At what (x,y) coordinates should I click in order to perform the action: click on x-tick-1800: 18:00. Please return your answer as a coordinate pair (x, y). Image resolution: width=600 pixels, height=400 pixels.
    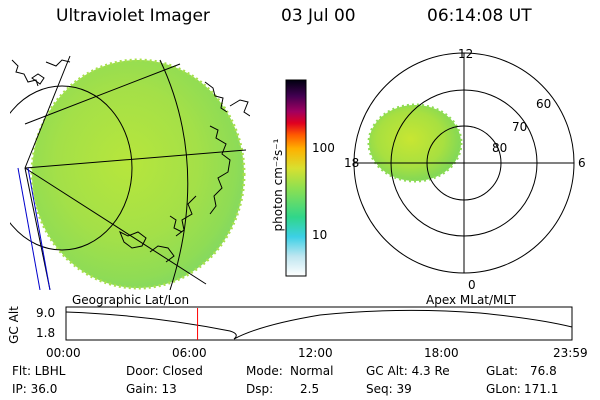
    Looking at the image, I should click on (441, 353).